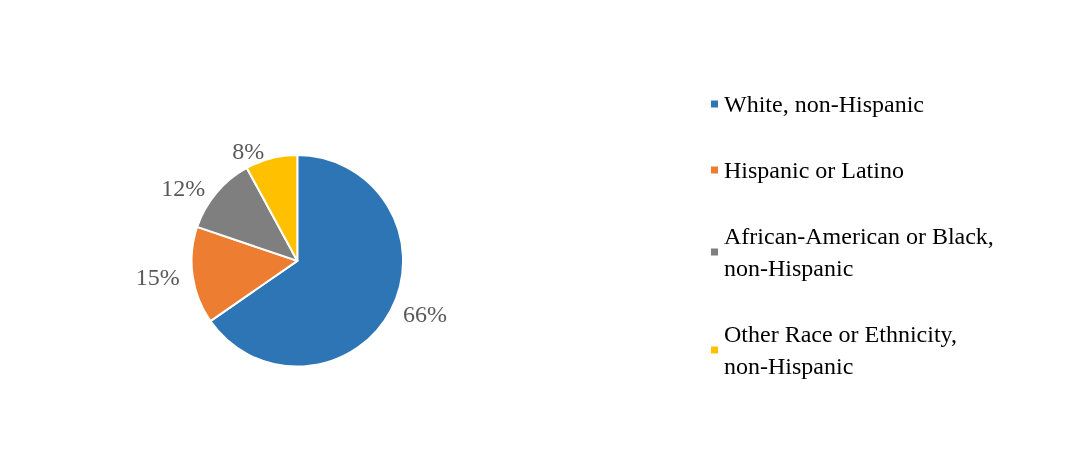 This screenshot has height=470, width=1089. Describe the element at coordinates (824, 104) in the screenshot. I see `legend-label: White, non-Hispanic` at that location.